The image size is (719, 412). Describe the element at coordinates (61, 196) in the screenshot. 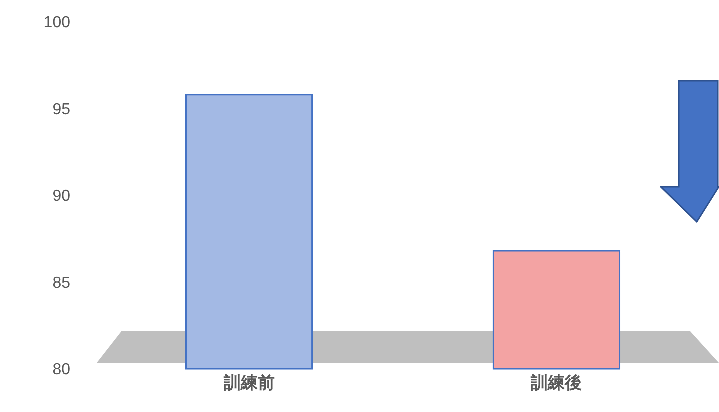

I see `y-tick-label: 90` at that location.